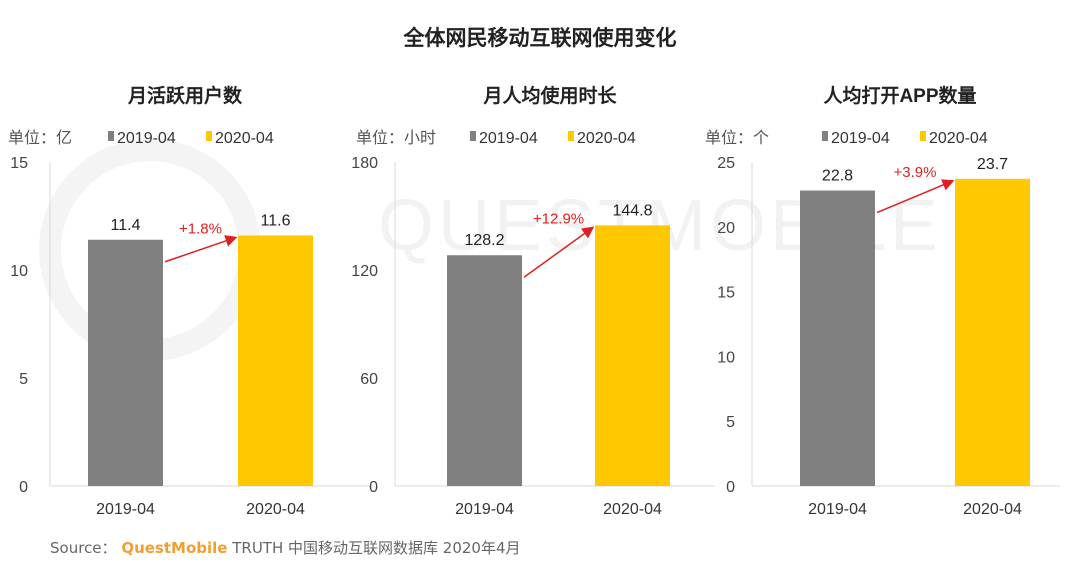  What do you see at coordinates (837, 176) in the screenshot?
I see `data-label: 22.8` at bounding box center [837, 176].